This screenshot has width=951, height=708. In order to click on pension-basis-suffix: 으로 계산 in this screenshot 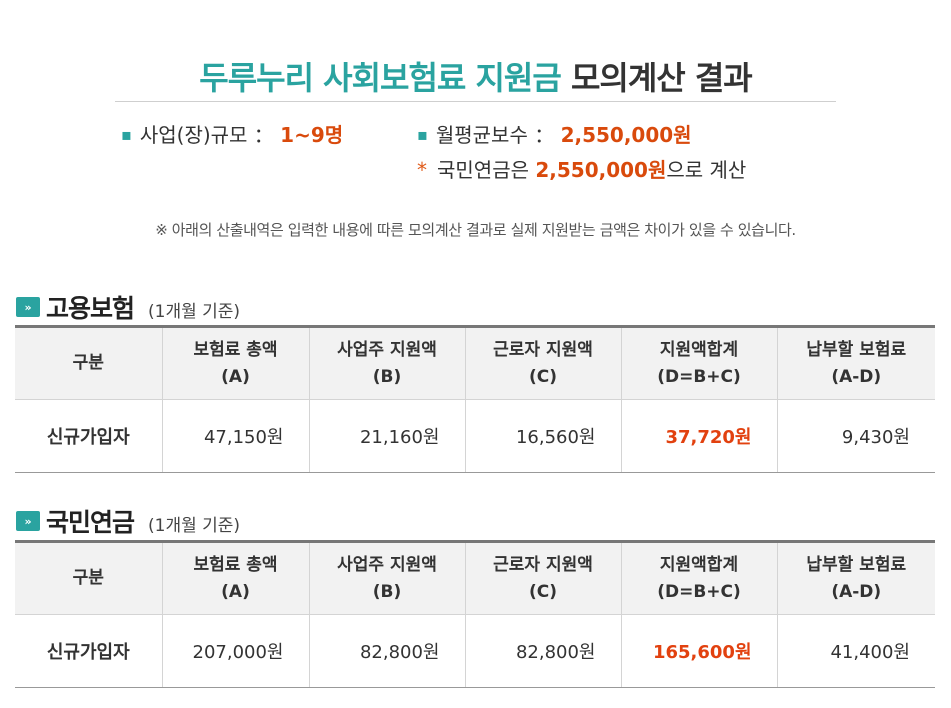, I will do `click(706, 170)`.